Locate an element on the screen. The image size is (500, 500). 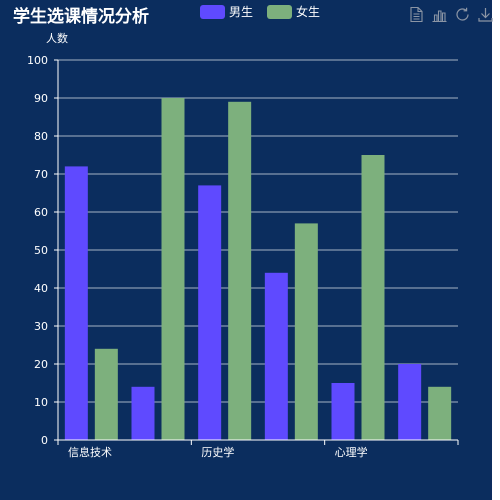
x-tick-label: 心理学 is located at coordinates (351, 452).